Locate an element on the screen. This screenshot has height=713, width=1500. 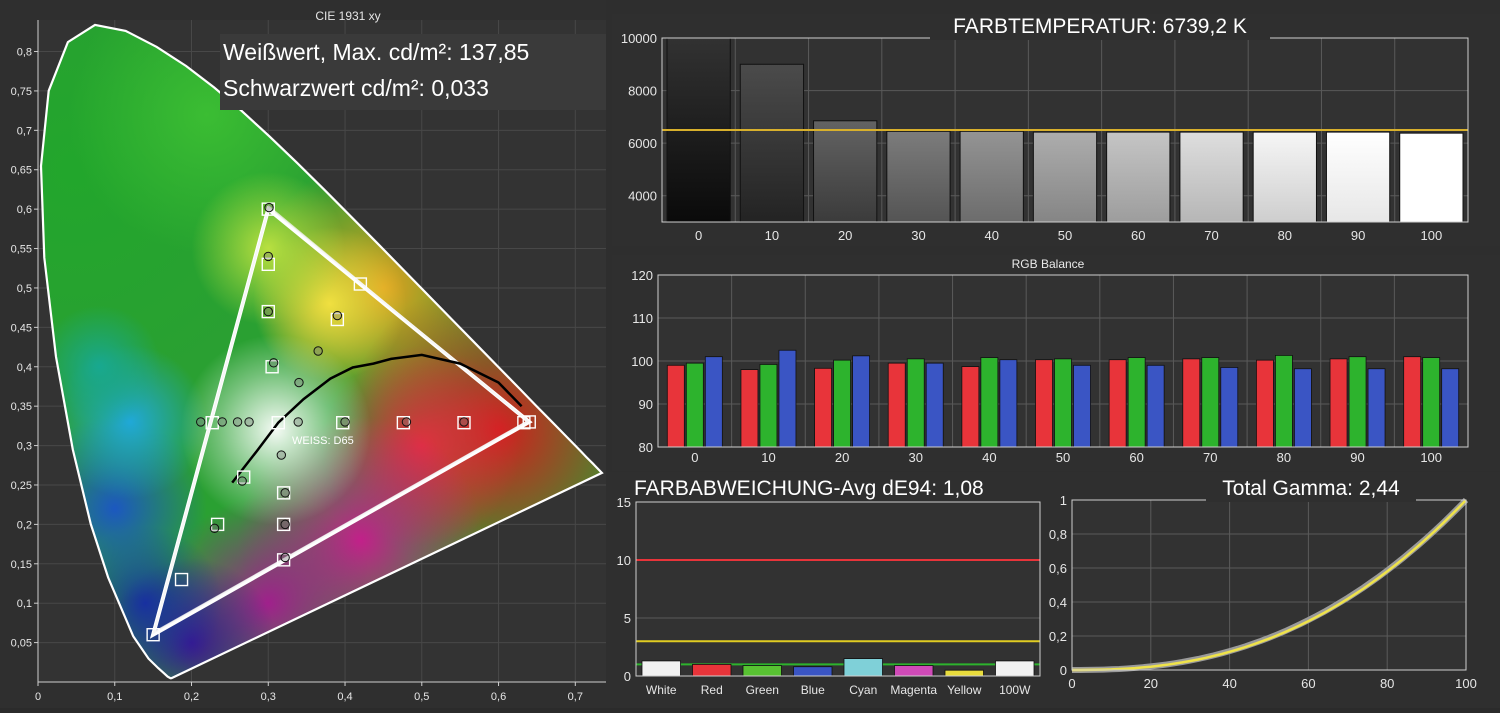
cie-ytick-label: 0,1 is located at coordinates (24, 604).